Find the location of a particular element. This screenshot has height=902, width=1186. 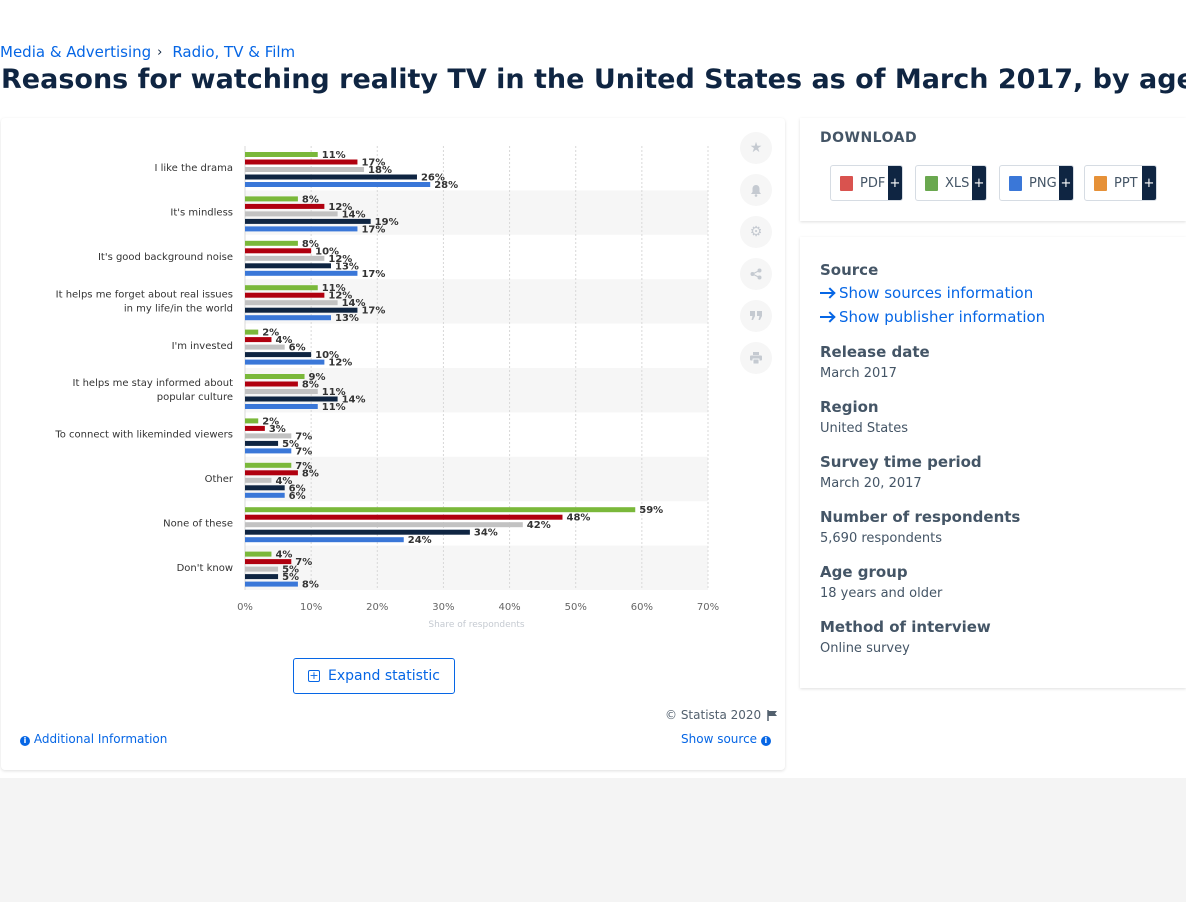

download-xls-plus: + is located at coordinates (979, 183).